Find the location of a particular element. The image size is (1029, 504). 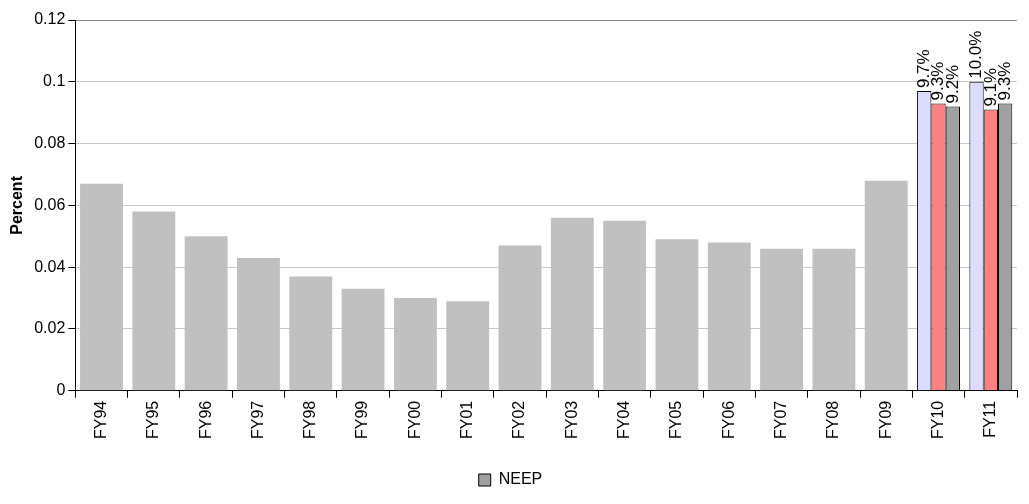

x-tick-label: FY95 is located at coordinates (153, 420).